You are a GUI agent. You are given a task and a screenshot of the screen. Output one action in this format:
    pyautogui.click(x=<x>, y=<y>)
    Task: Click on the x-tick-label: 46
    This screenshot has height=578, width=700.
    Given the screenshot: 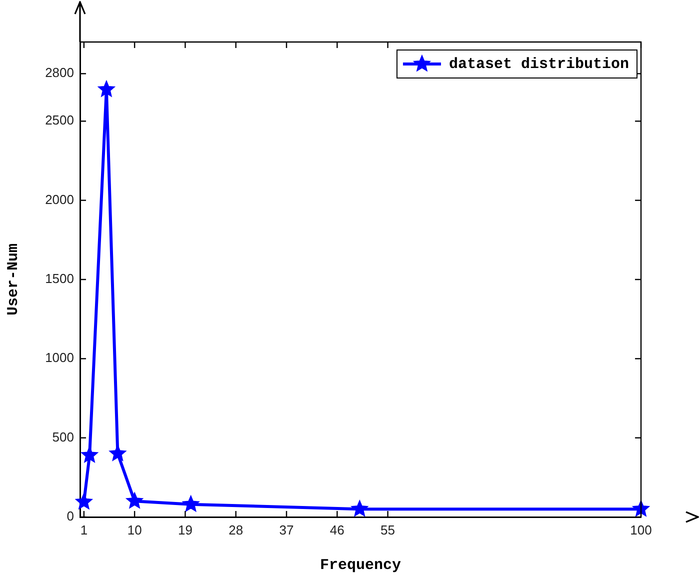 What is the action you would take?
    pyautogui.click(x=337, y=530)
    